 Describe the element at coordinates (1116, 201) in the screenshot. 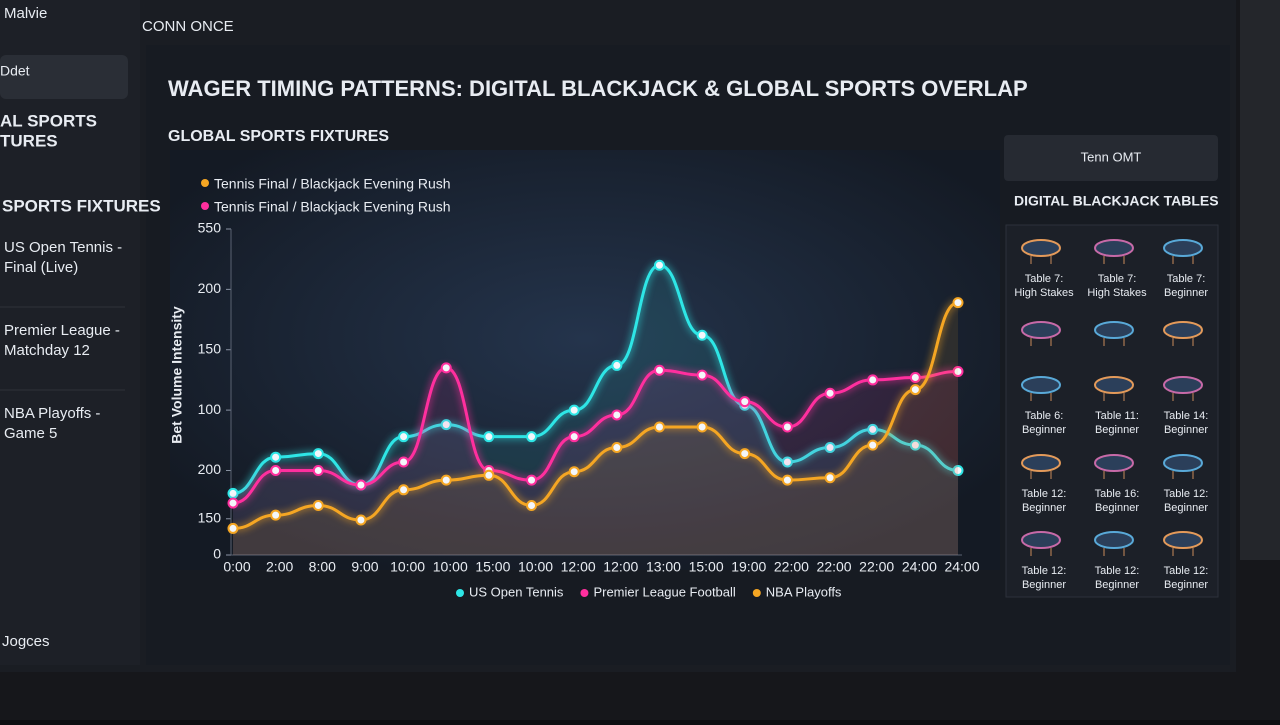

I see `panel-title: DIGITAL BLACKJACK TABLES` at that location.